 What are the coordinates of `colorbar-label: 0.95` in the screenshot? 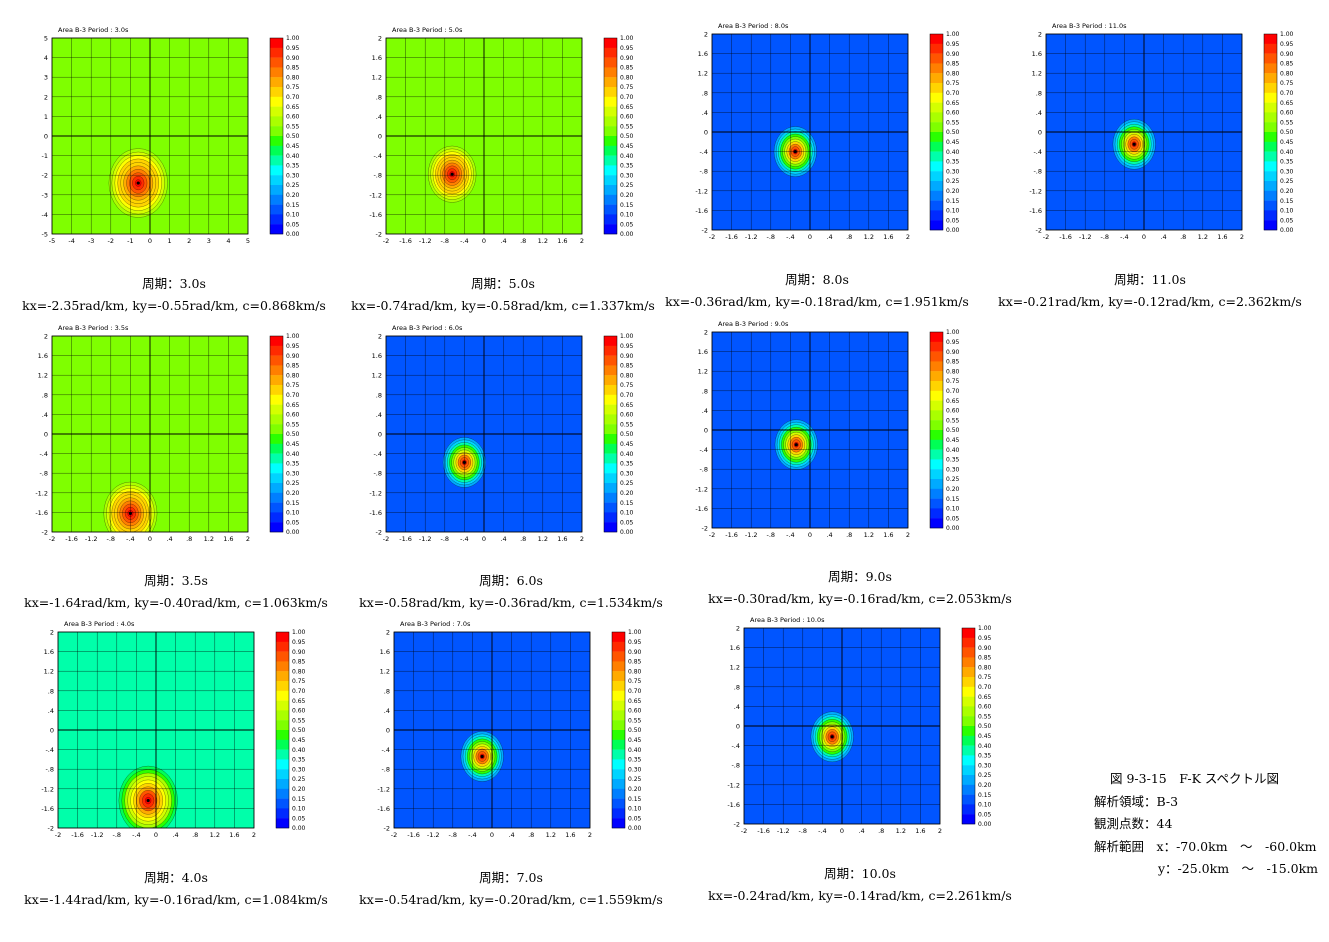 It's located at (635, 642).